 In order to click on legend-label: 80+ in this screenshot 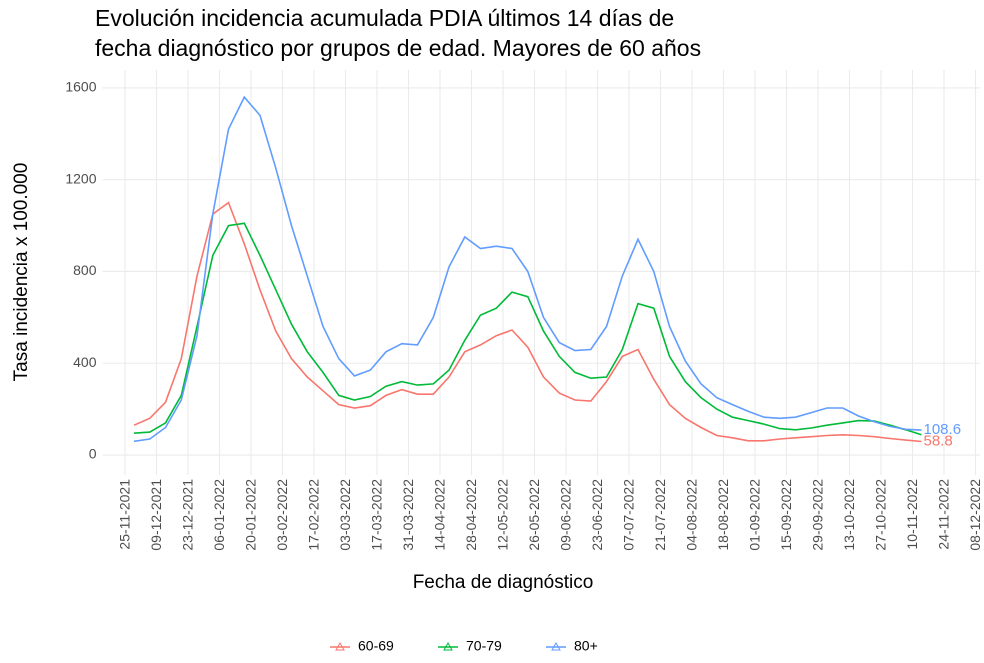, I will do `click(586, 646)`.